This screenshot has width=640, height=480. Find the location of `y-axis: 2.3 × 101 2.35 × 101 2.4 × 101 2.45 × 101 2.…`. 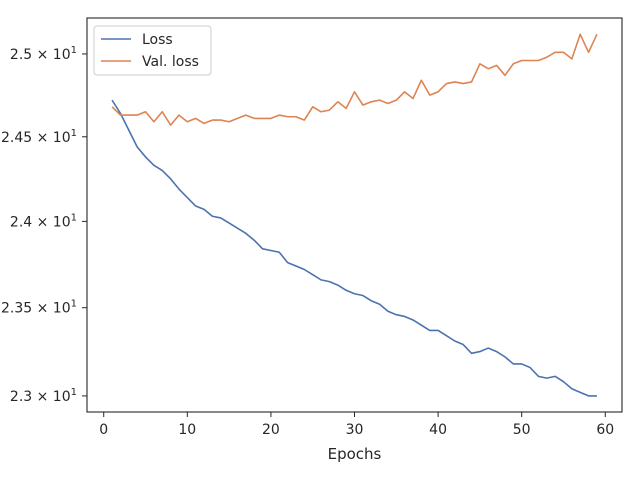

y-axis: 2.3 × 101 2.35 × 101 2.4 × 101 2.45 × 101 2.… is located at coordinates (44, 225).